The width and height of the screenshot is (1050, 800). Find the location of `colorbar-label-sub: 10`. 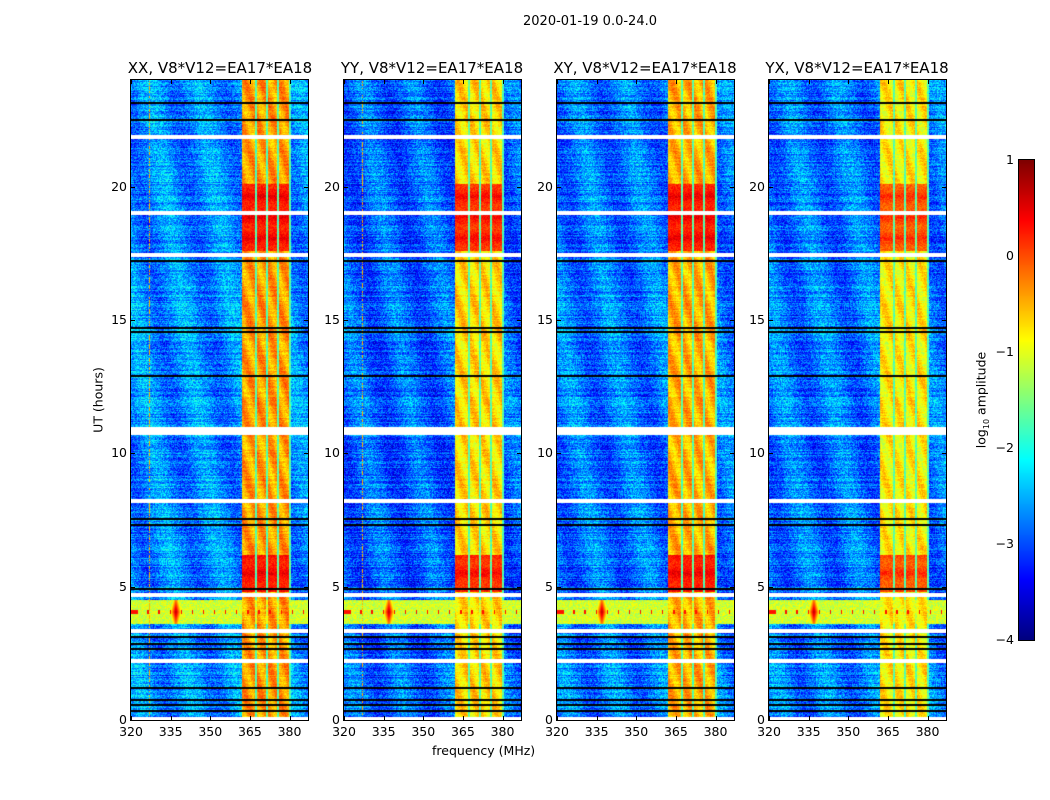

colorbar-label-sub: 10 is located at coordinates (986, 424).